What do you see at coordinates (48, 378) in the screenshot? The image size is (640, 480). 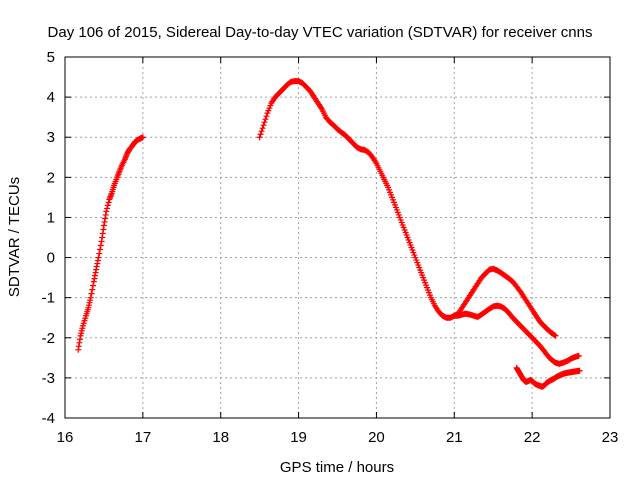 I see `y-tick-label: -3` at bounding box center [48, 378].